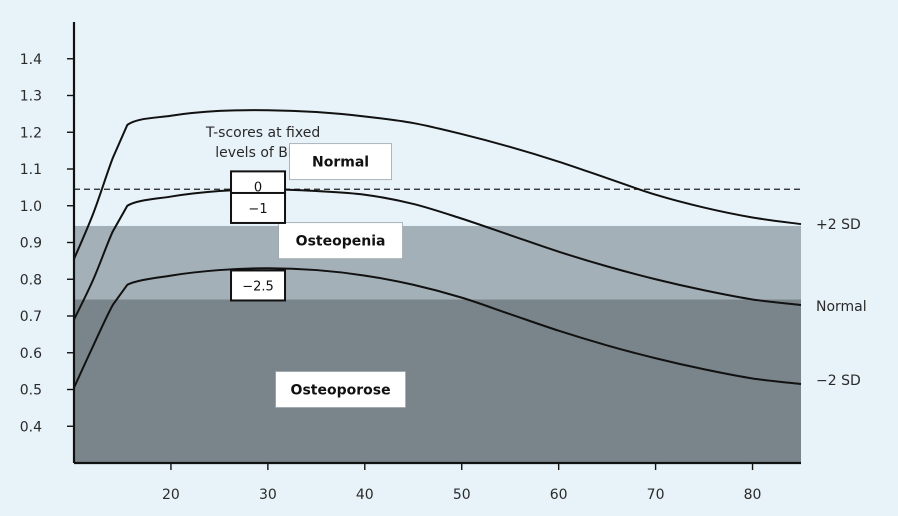  Describe the element at coordinates (258, 187) in the screenshot. I see `t-score-label: 0` at that location.